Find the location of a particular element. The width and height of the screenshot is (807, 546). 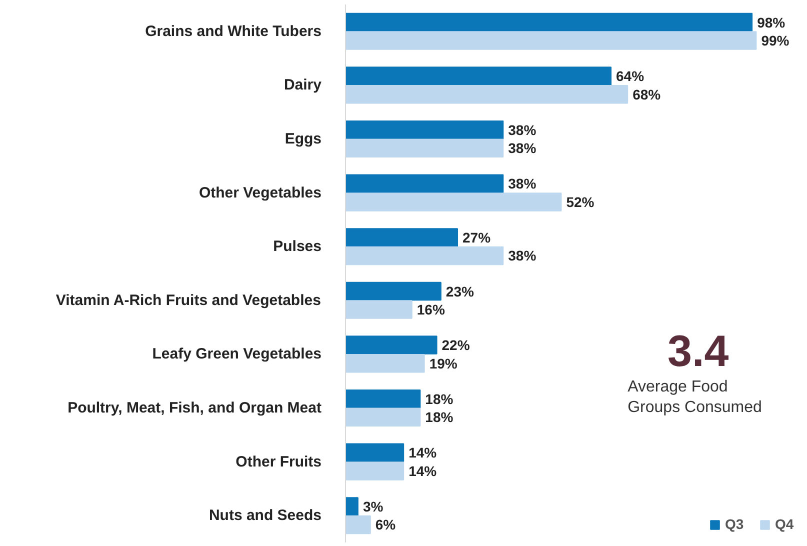

y-tick-label: Pulses is located at coordinates (297, 247).